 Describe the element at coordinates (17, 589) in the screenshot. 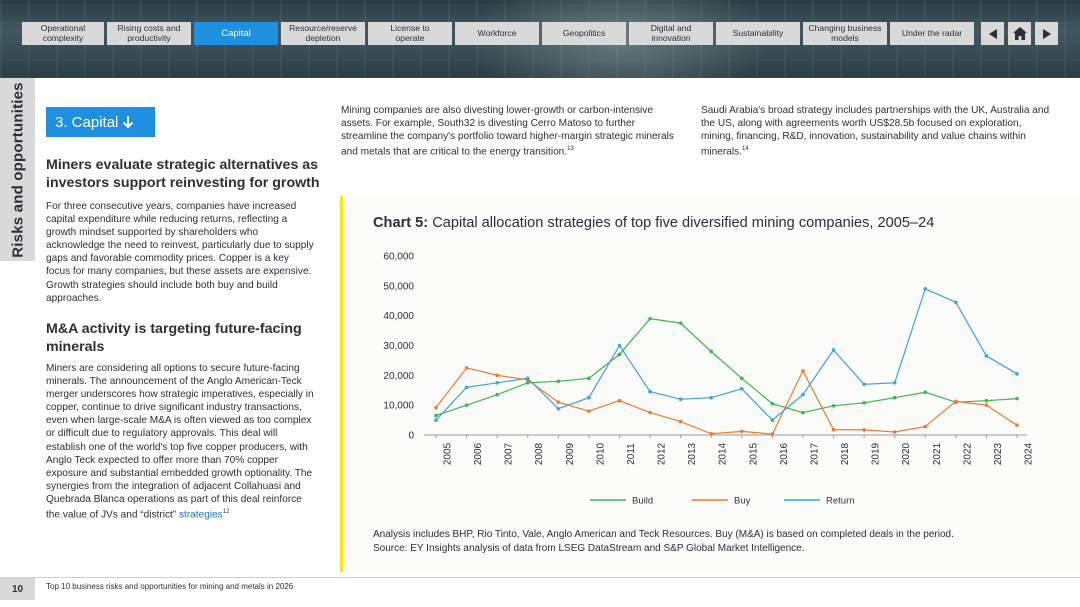

I see `page-number: 10` at that location.